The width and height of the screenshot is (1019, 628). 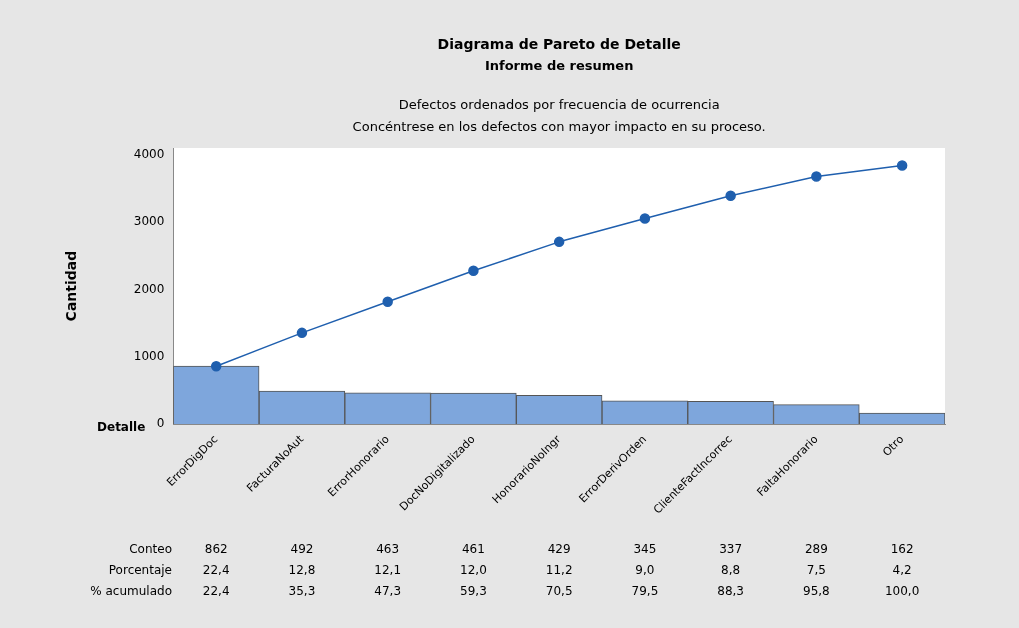 I want to click on y-axis-title: Cantidad, so click(x=71, y=286).